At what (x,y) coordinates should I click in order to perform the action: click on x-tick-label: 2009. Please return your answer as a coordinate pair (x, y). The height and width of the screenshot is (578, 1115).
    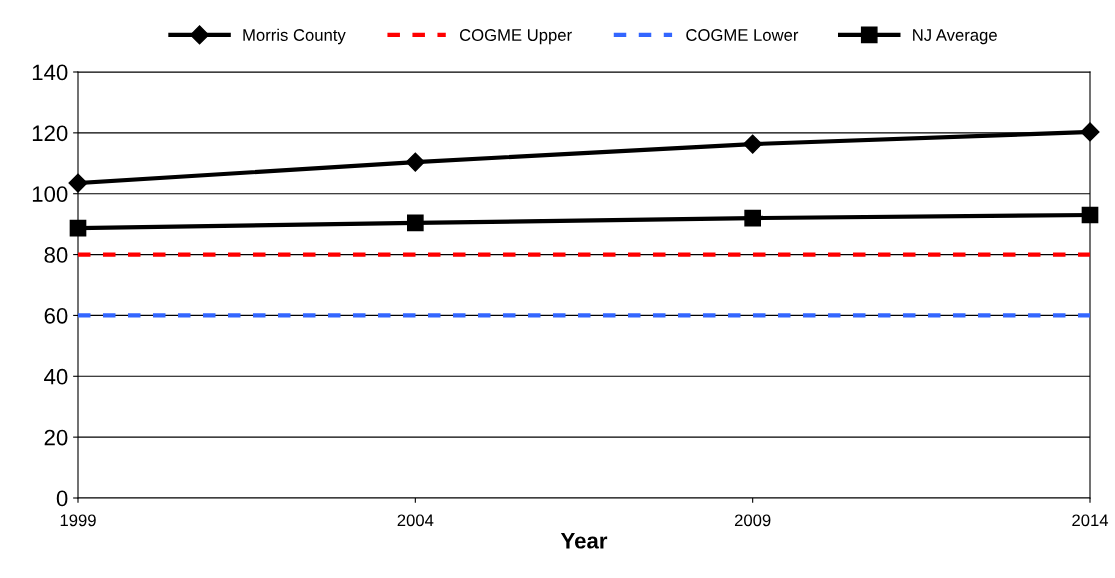
    Looking at the image, I should click on (752, 520).